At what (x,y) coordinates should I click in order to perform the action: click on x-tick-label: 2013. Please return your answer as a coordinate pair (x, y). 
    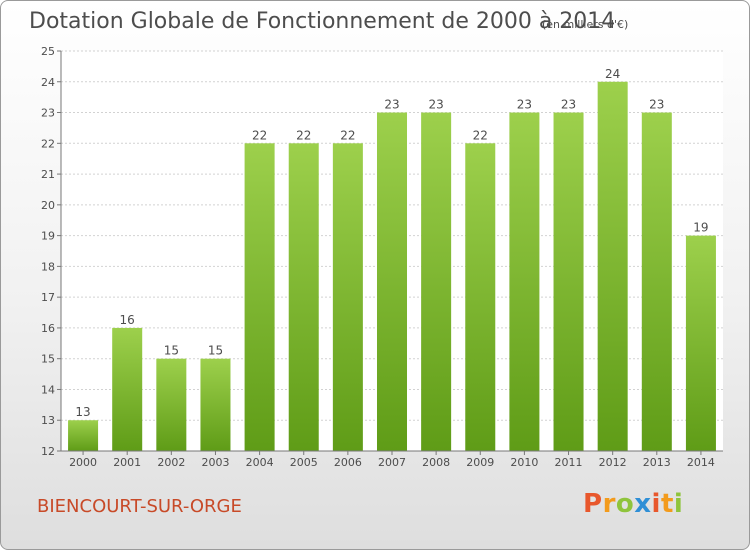
    Looking at the image, I should click on (657, 462).